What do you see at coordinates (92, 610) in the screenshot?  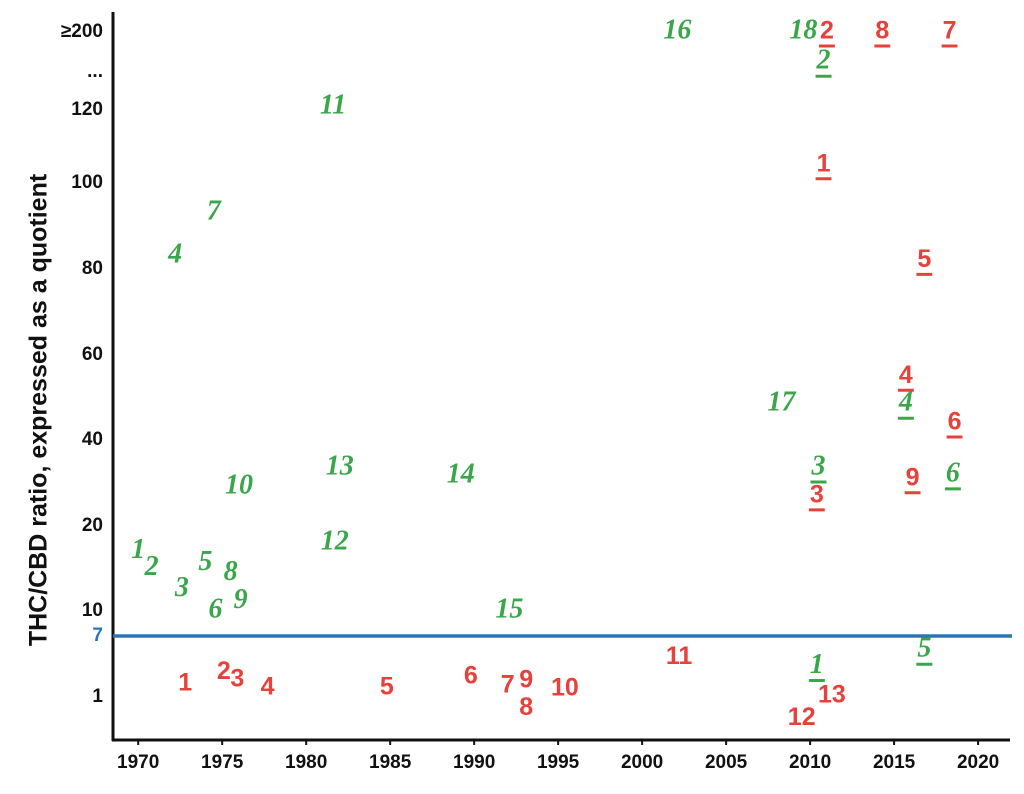 I see `y-tick-label: 10` at bounding box center [92, 610].